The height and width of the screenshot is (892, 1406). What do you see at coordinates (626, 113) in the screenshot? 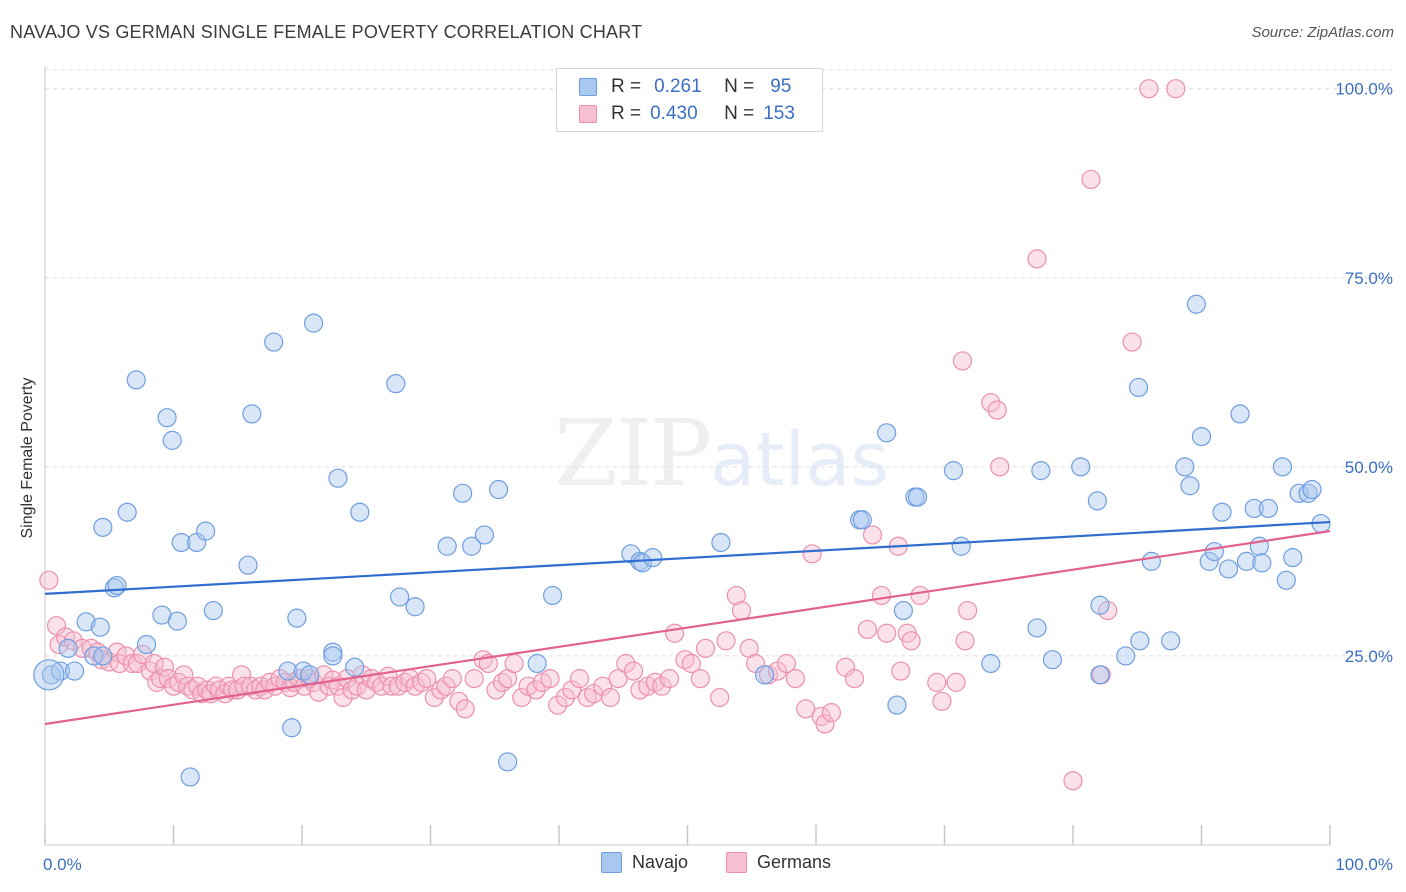
I see `germans-r-label: R =` at bounding box center [626, 113].